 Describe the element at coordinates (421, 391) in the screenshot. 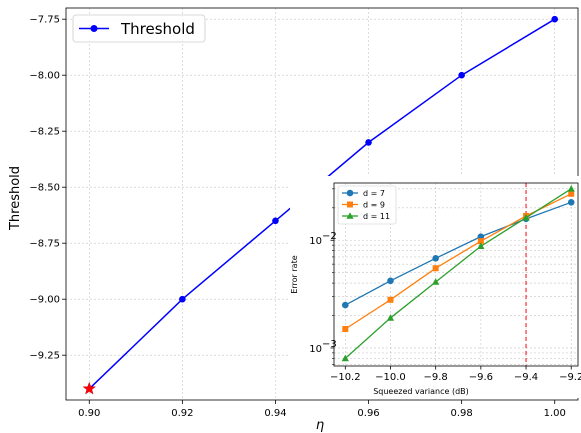

I see `inset-x-axis-label: Squeezed variance (dB)` at that location.